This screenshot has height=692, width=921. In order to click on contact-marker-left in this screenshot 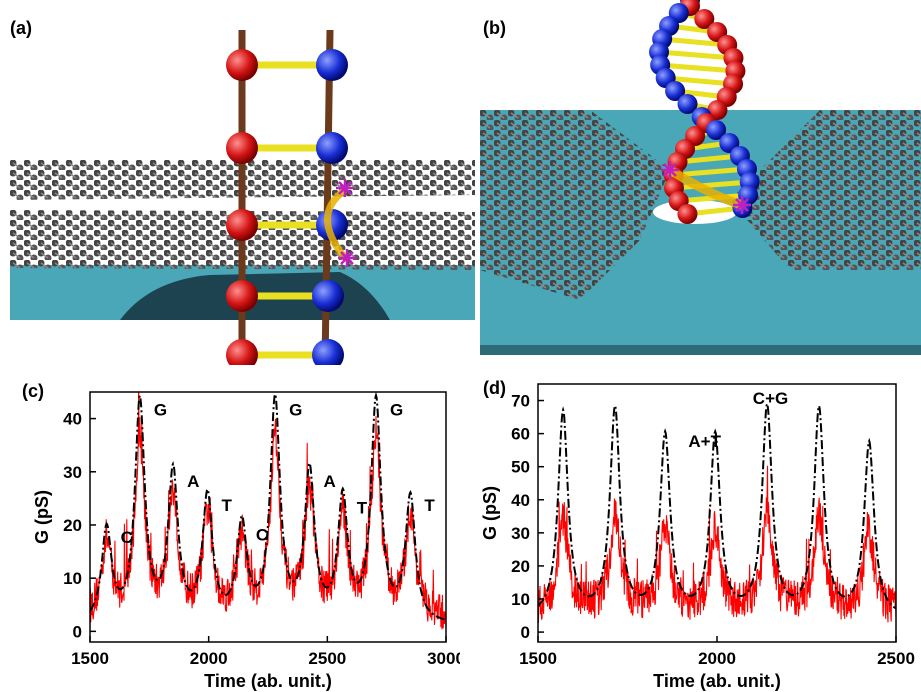, I will do `click(670, 170)`.